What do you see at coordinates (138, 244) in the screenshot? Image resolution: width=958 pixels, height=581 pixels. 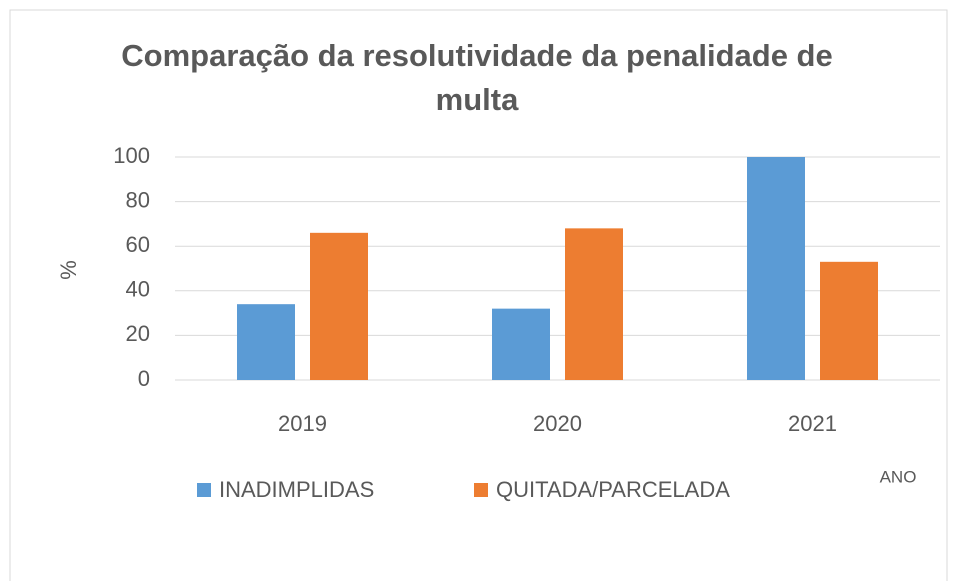 I see `y-tick-label: 60` at bounding box center [138, 244].